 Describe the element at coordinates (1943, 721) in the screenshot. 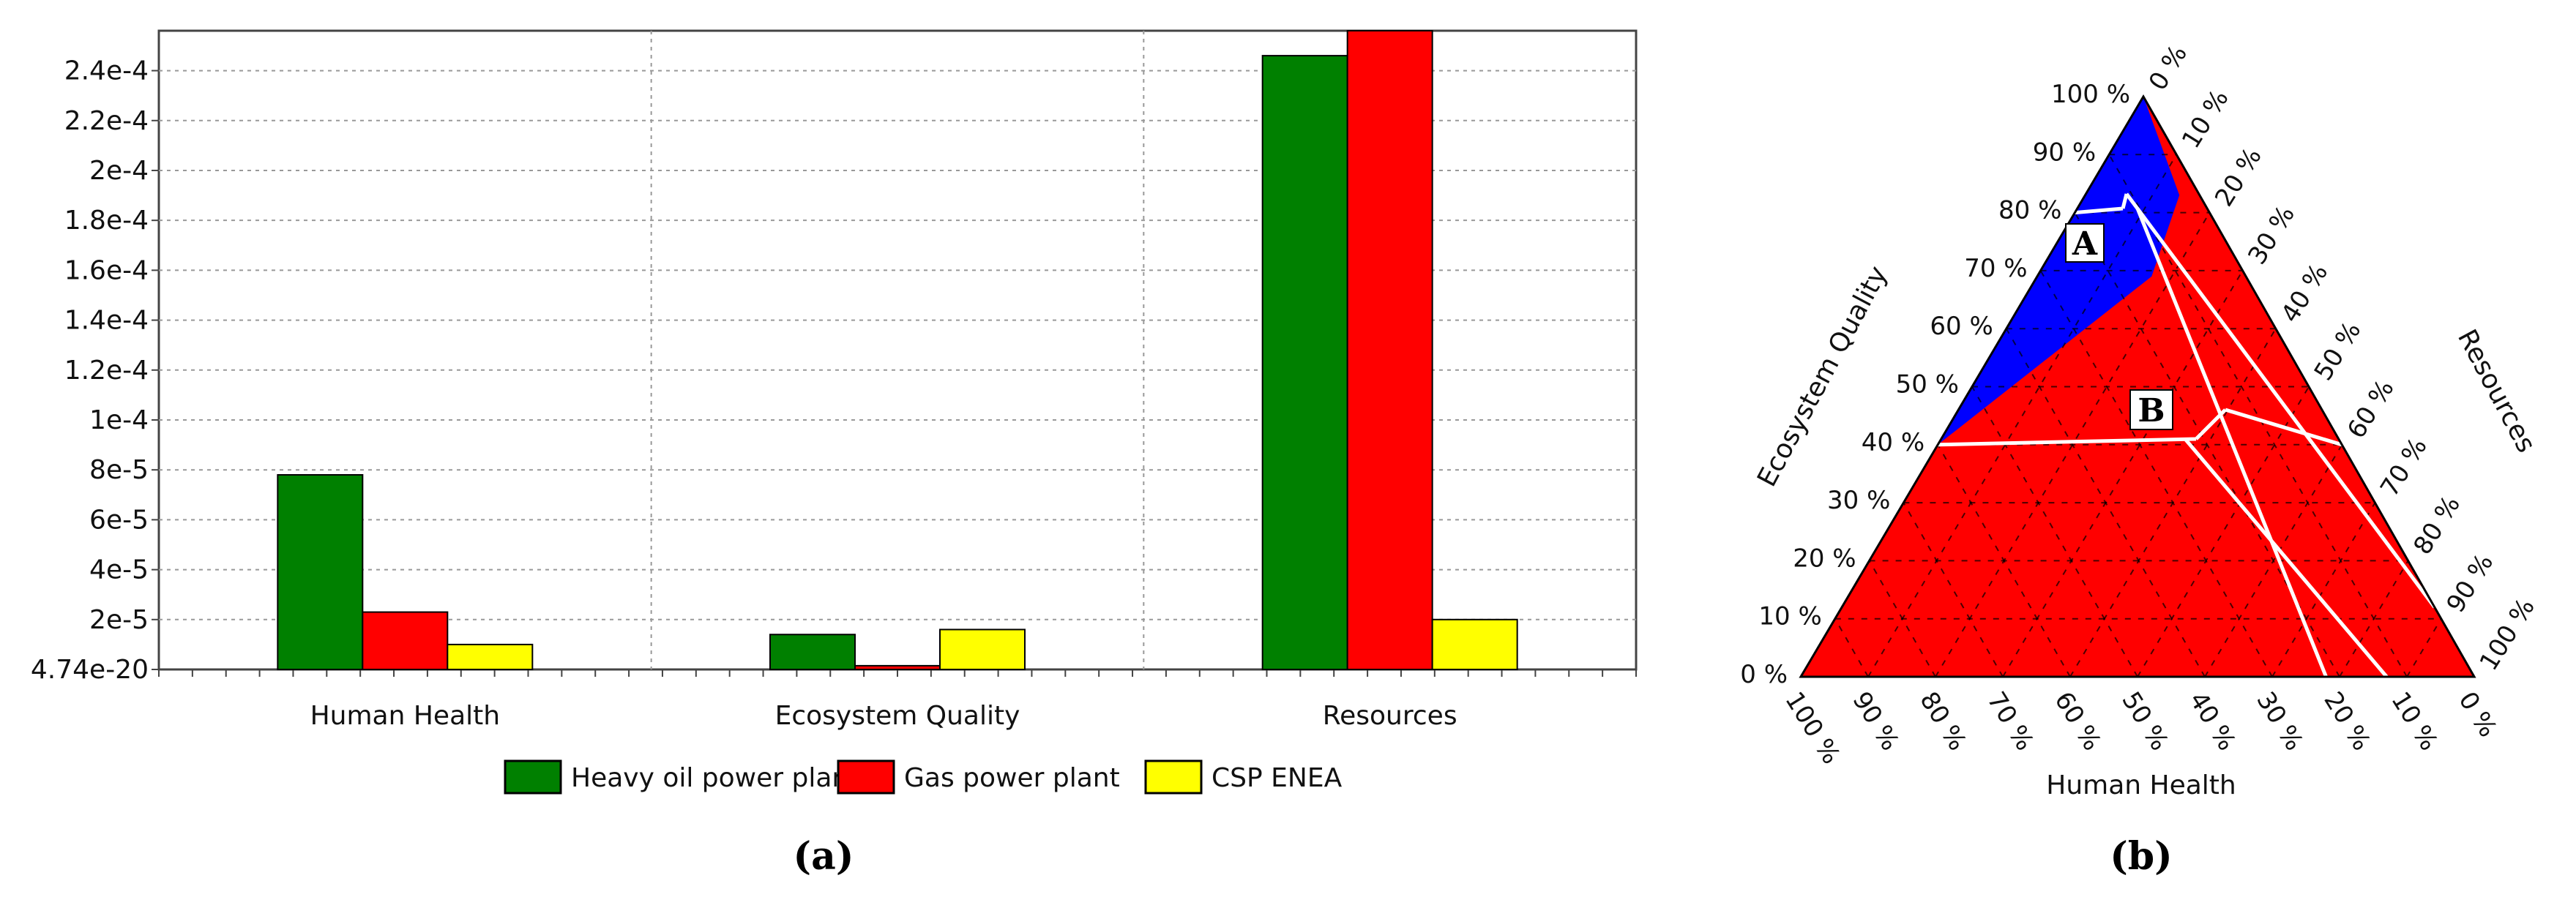

I see `bottom-axis-tick-label: 80 %` at that location.